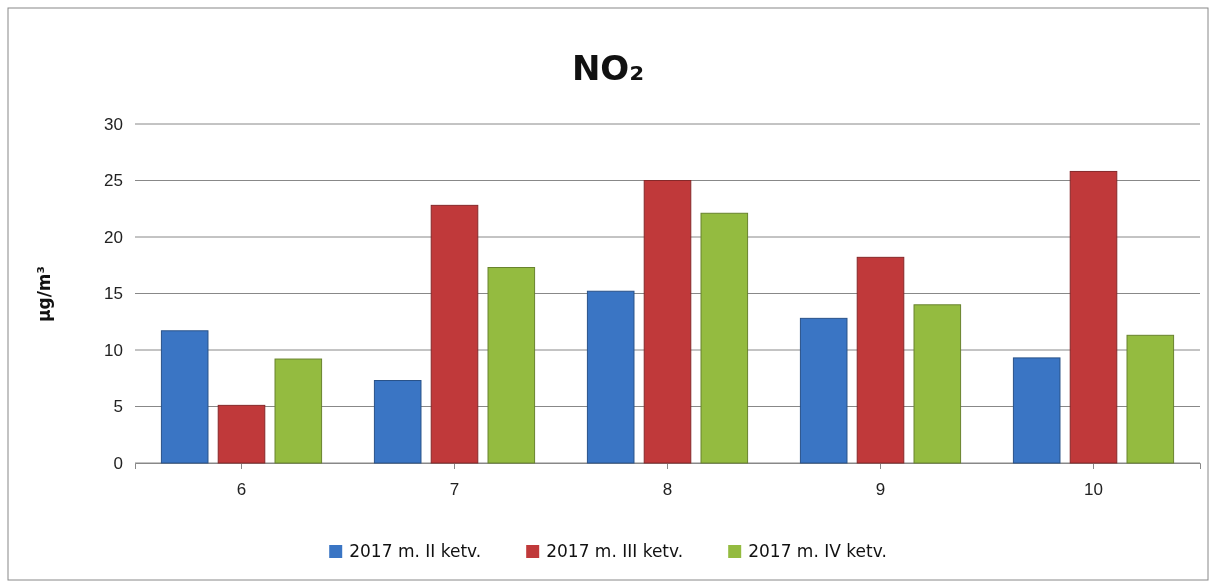  I want to click on legend-label: 2017 m. II ketv., so click(415, 551).